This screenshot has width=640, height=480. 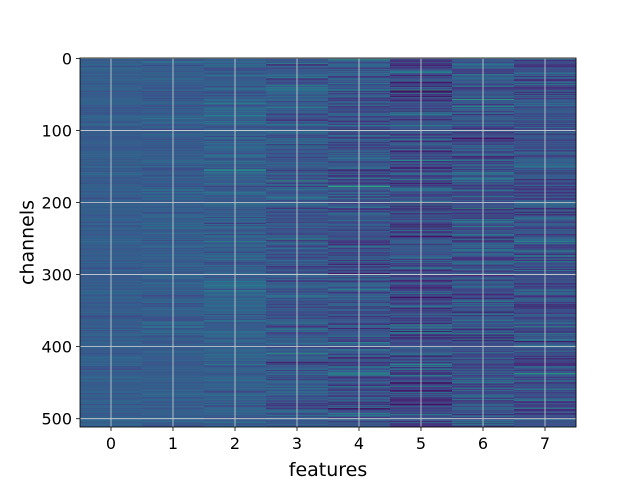 What do you see at coordinates (328, 469) in the screenshot?
I see `x-axis-label: features` at bounding box center [328, 469].